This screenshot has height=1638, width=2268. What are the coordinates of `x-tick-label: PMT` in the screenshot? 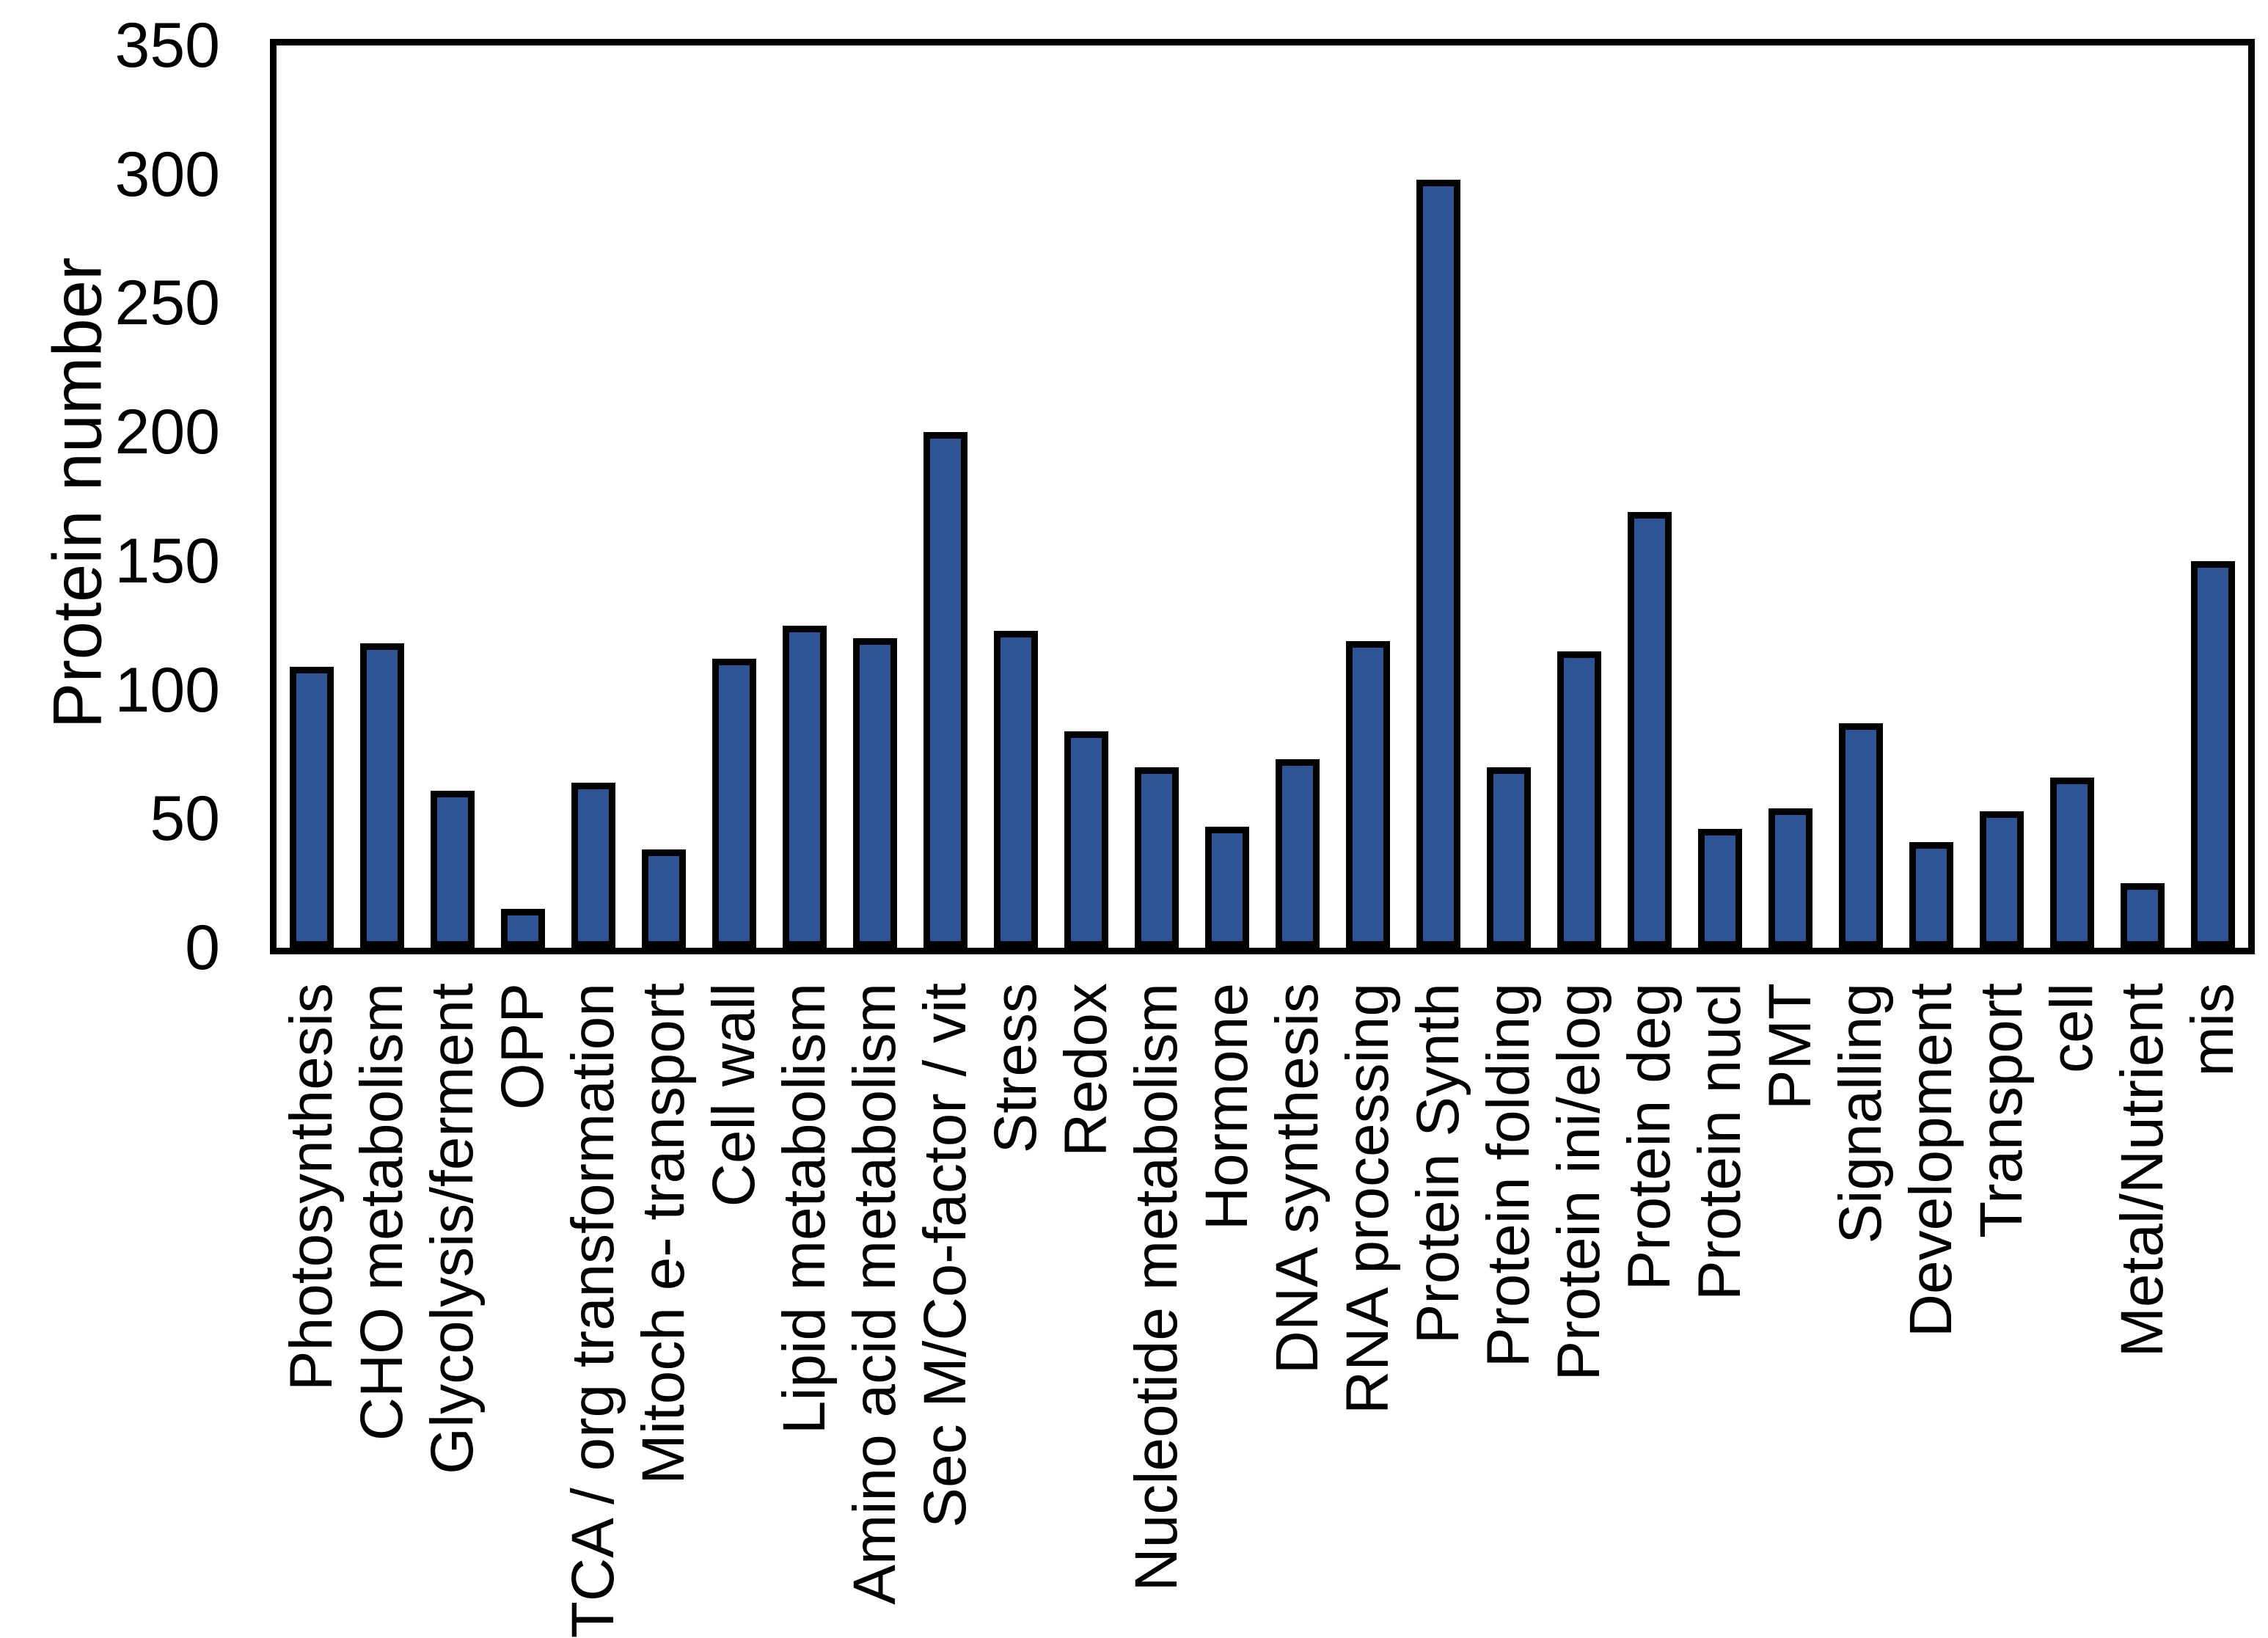 It's located at (1790, 1047).